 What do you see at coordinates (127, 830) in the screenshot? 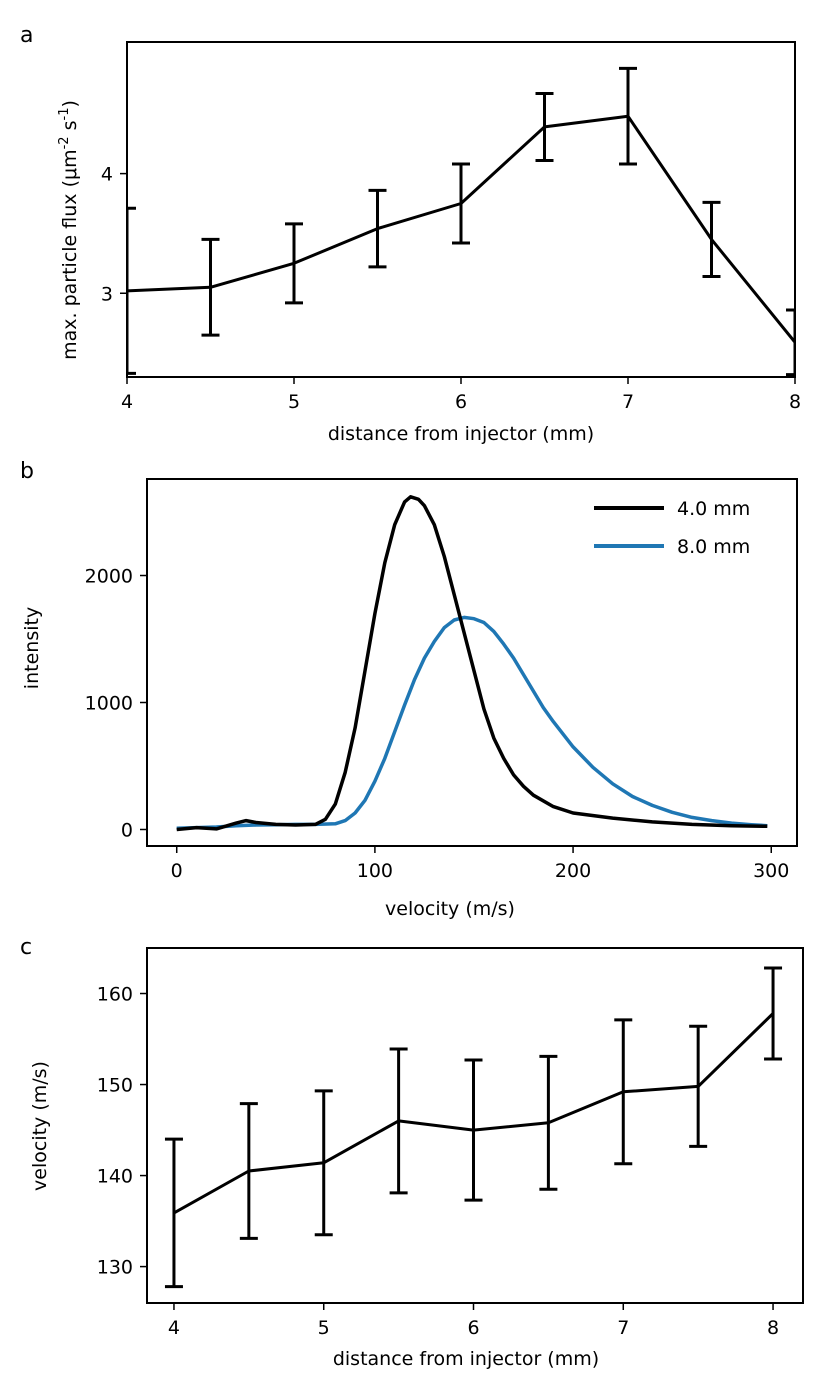
I see `panel-b-ytick-label: 0` at bounding box center [127, 830].